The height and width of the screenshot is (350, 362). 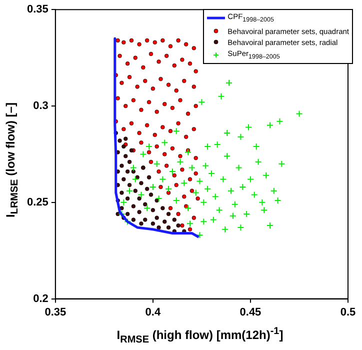 What do you see at coordinates (55, 312) in the screenshot?
I see `x-tick-label: 0.35` at bounding box center [55, 312].